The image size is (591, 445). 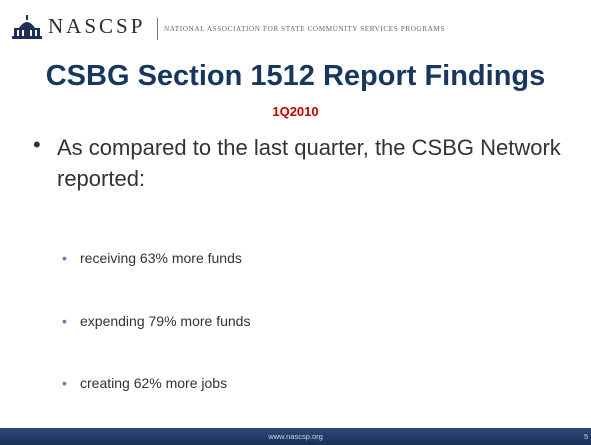 I want to click on logo-icon, so click(x=27, y=27).